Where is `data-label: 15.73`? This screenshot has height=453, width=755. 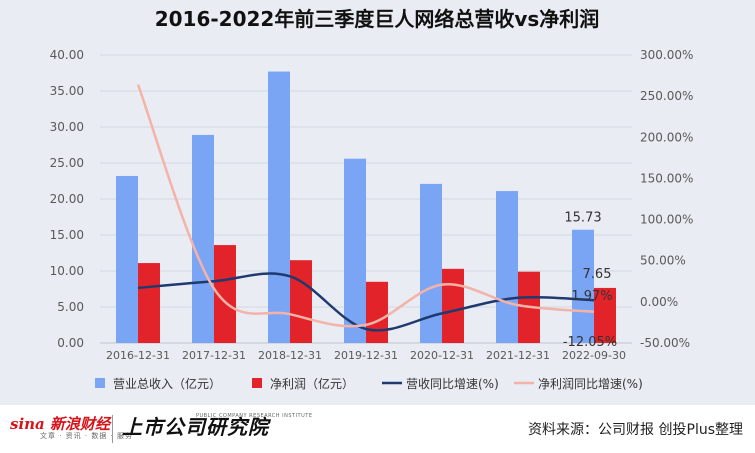
data-label: 15.73 is located at coordinates (582, 218).